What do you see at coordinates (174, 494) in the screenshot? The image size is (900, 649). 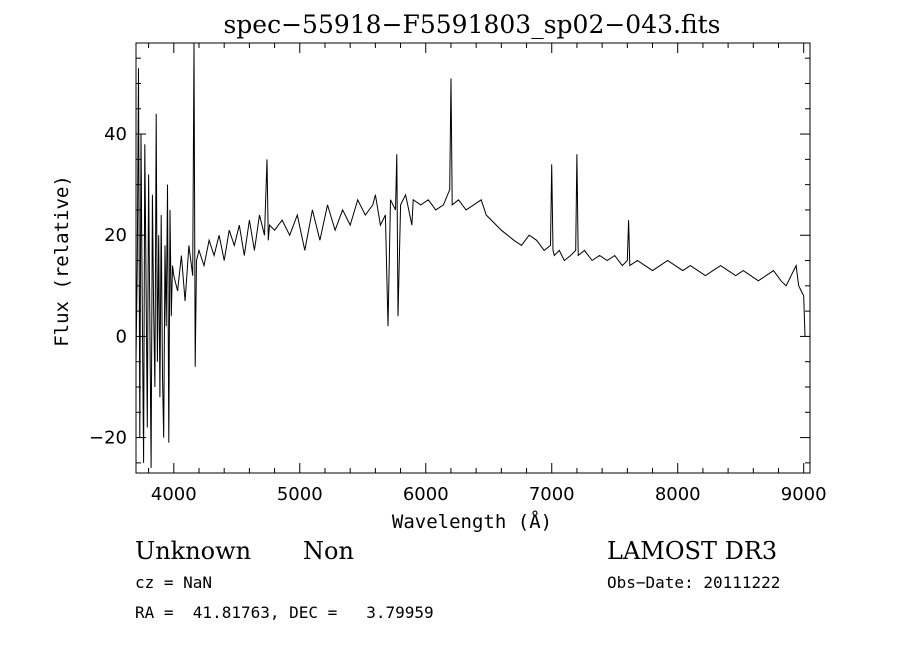 I see `x-tick-label: 4000` at bounding box center [174, 494].